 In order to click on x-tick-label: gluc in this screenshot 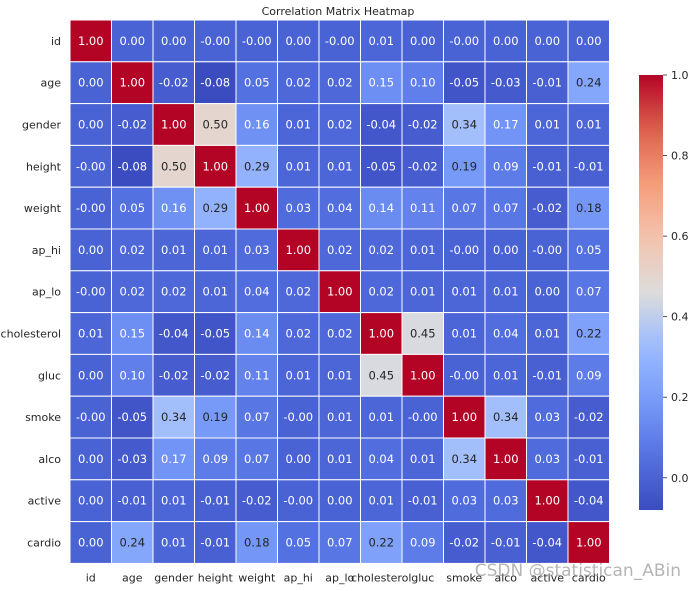, I will do `click(422, 577)`.